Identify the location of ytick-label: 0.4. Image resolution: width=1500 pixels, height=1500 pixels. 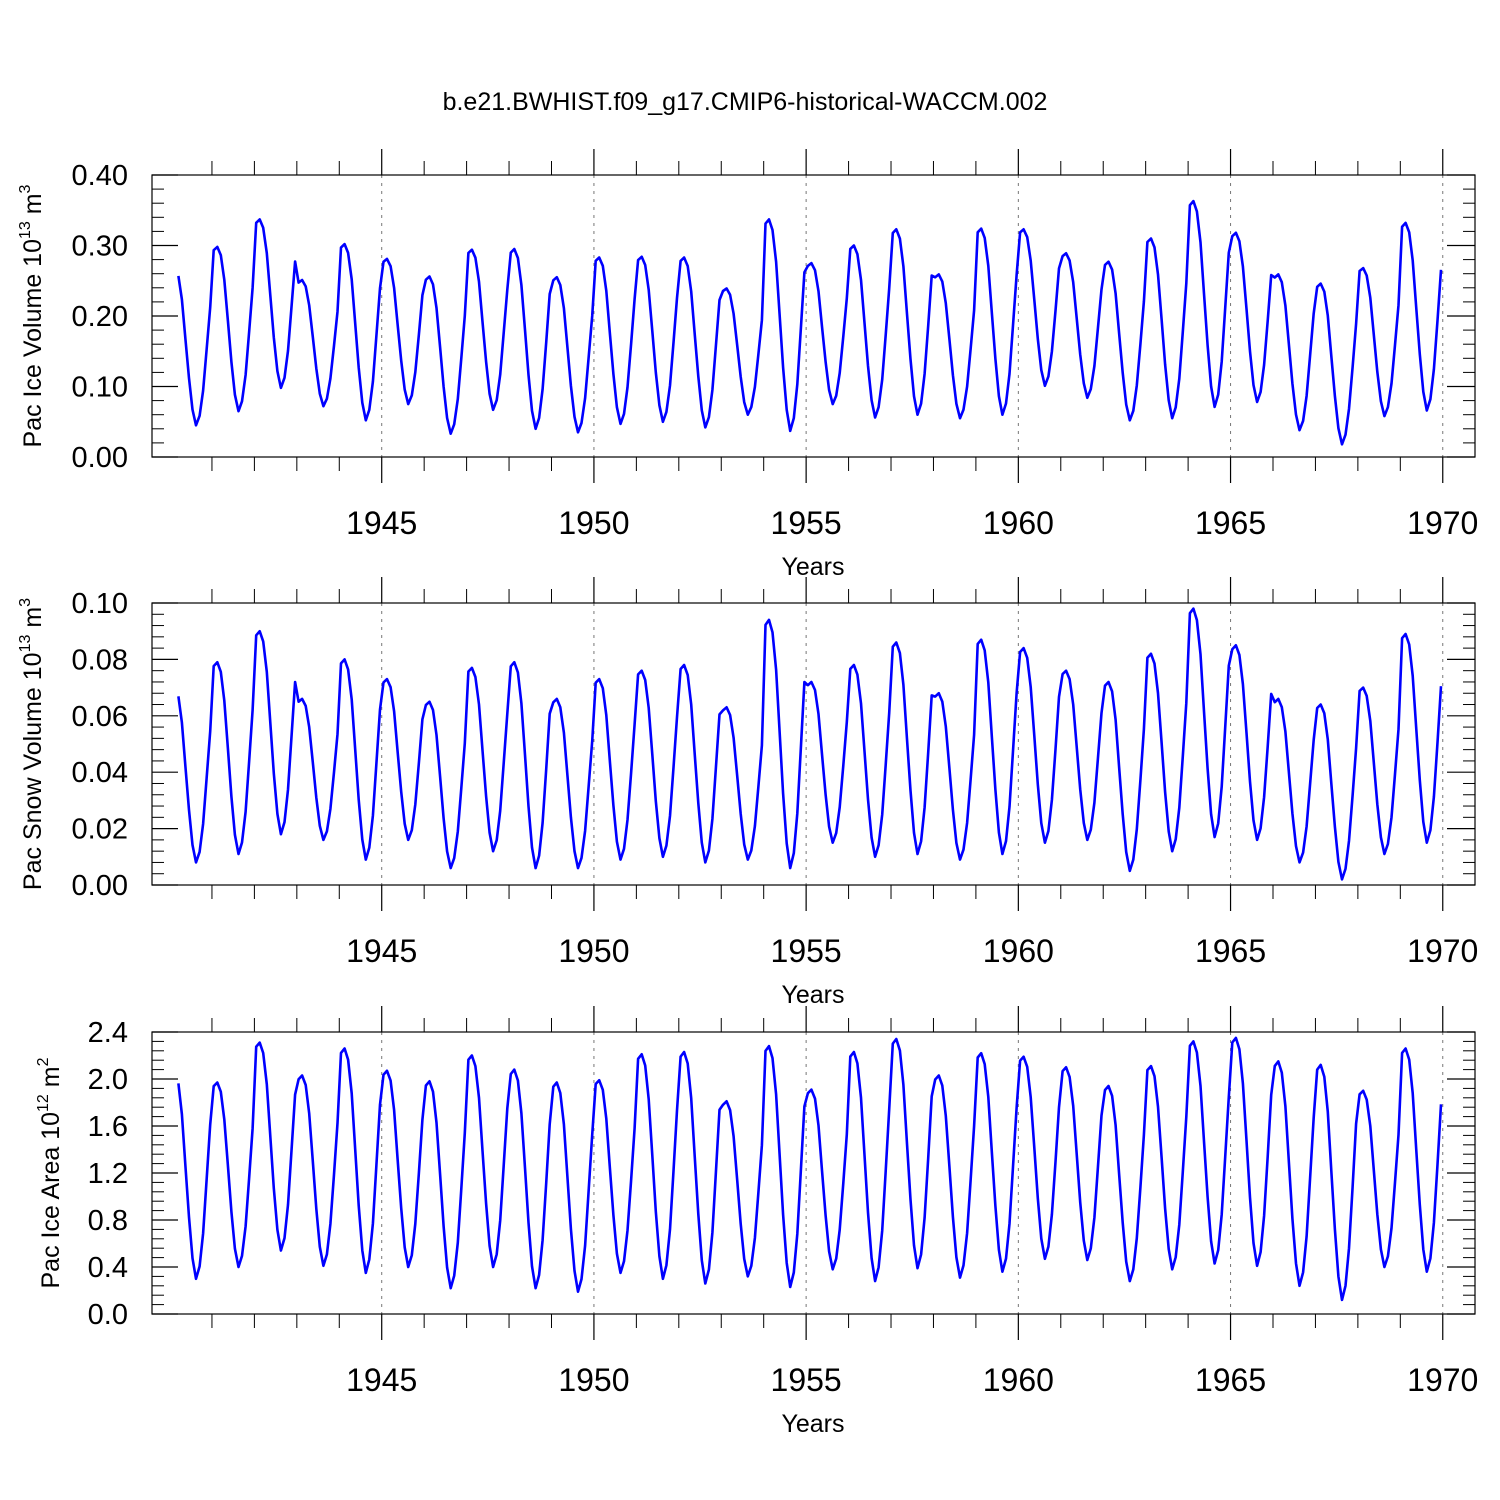
(108, 1268).